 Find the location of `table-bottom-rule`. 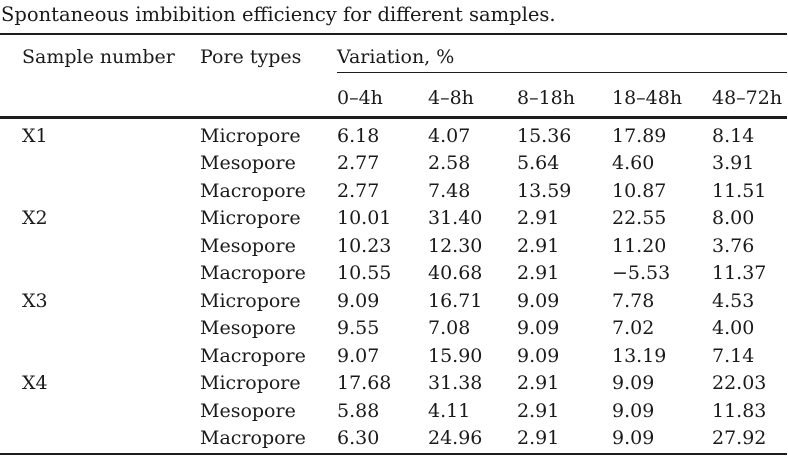

table-bottom-rule is located at coordinates (393, 453).